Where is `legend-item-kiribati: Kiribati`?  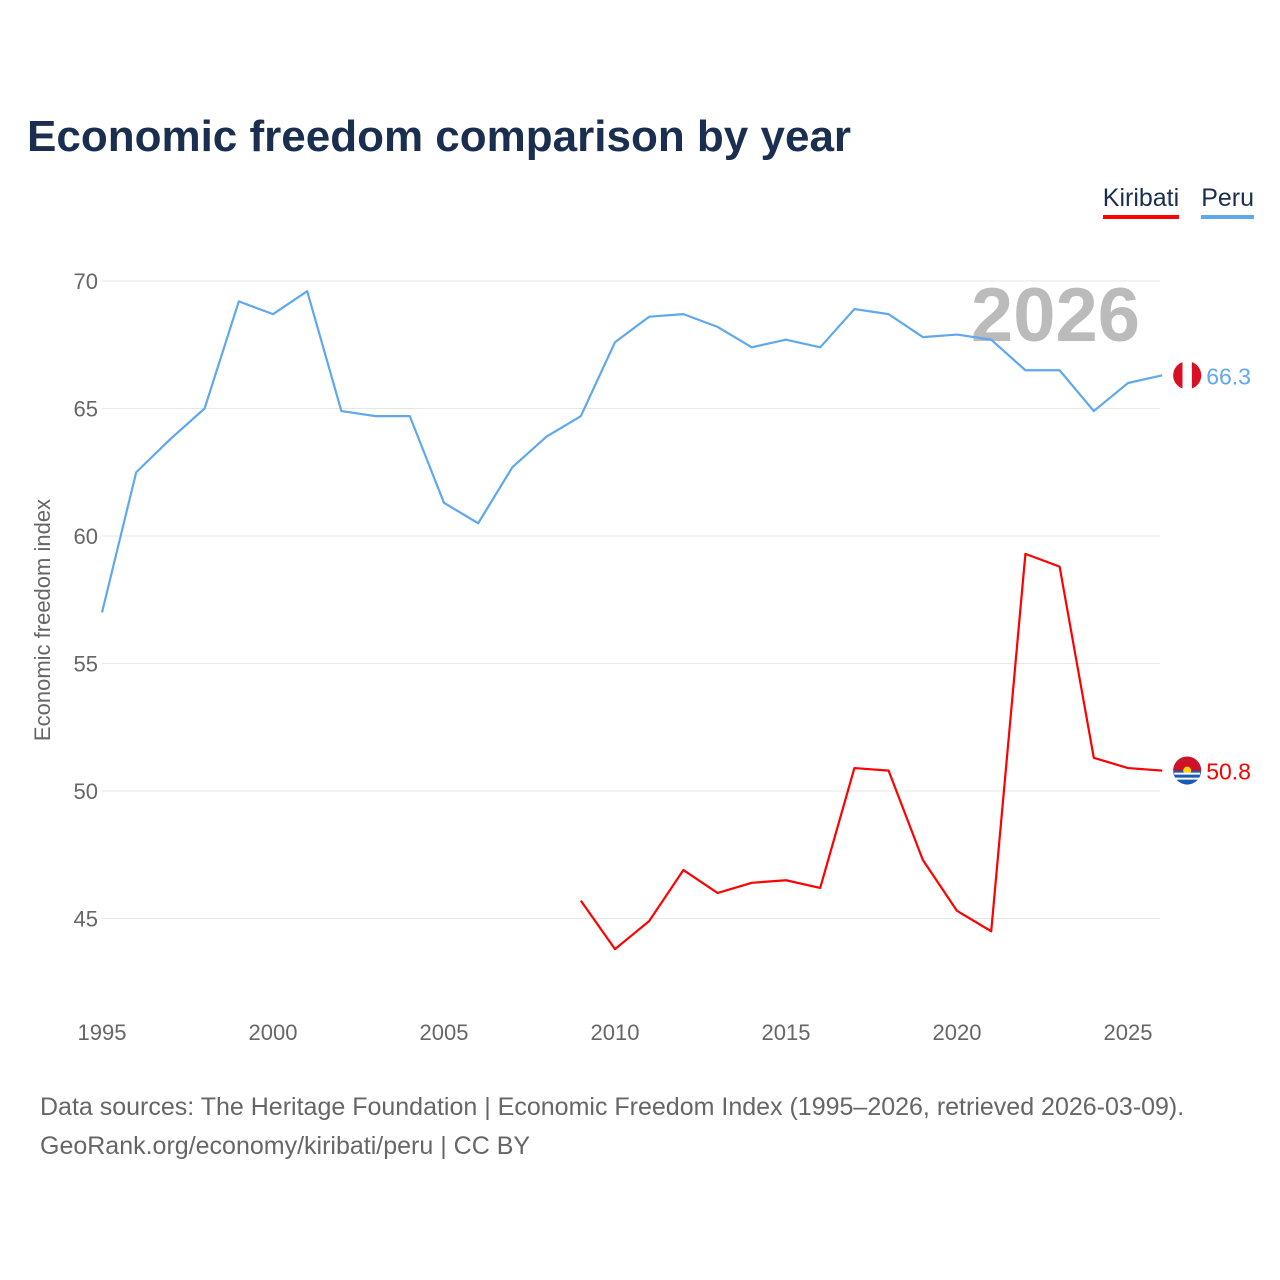 legend-item-kiribati: Kiribati is located at coordinates (1141, 201).